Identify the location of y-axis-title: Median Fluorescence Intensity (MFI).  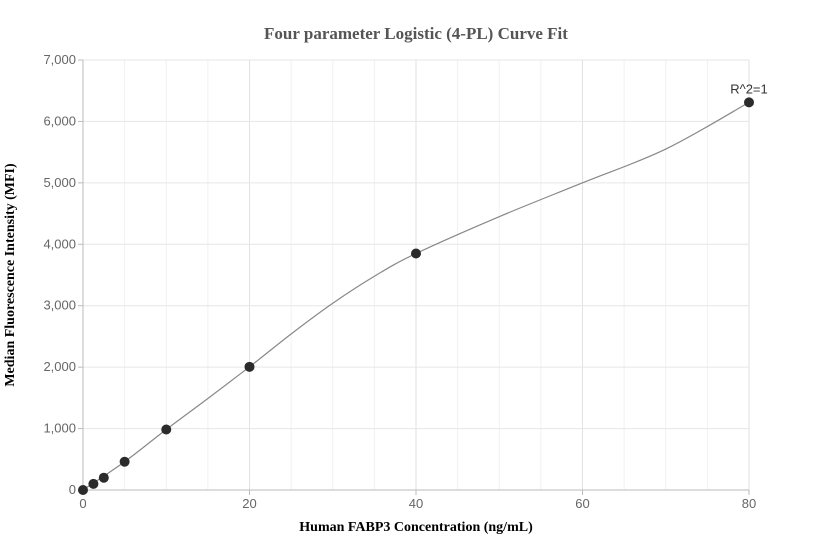
(10, 275).